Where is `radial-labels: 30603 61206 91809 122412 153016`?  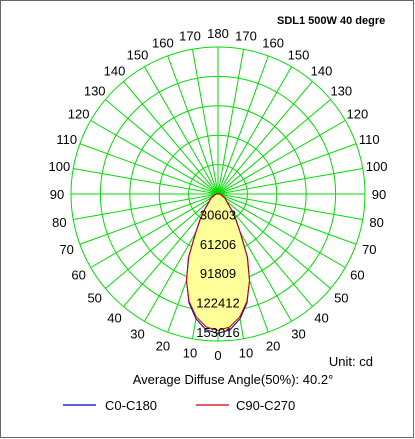
radial-labels: 30603 61206 91809 122412 153016 is located at coordinates (217, 273).